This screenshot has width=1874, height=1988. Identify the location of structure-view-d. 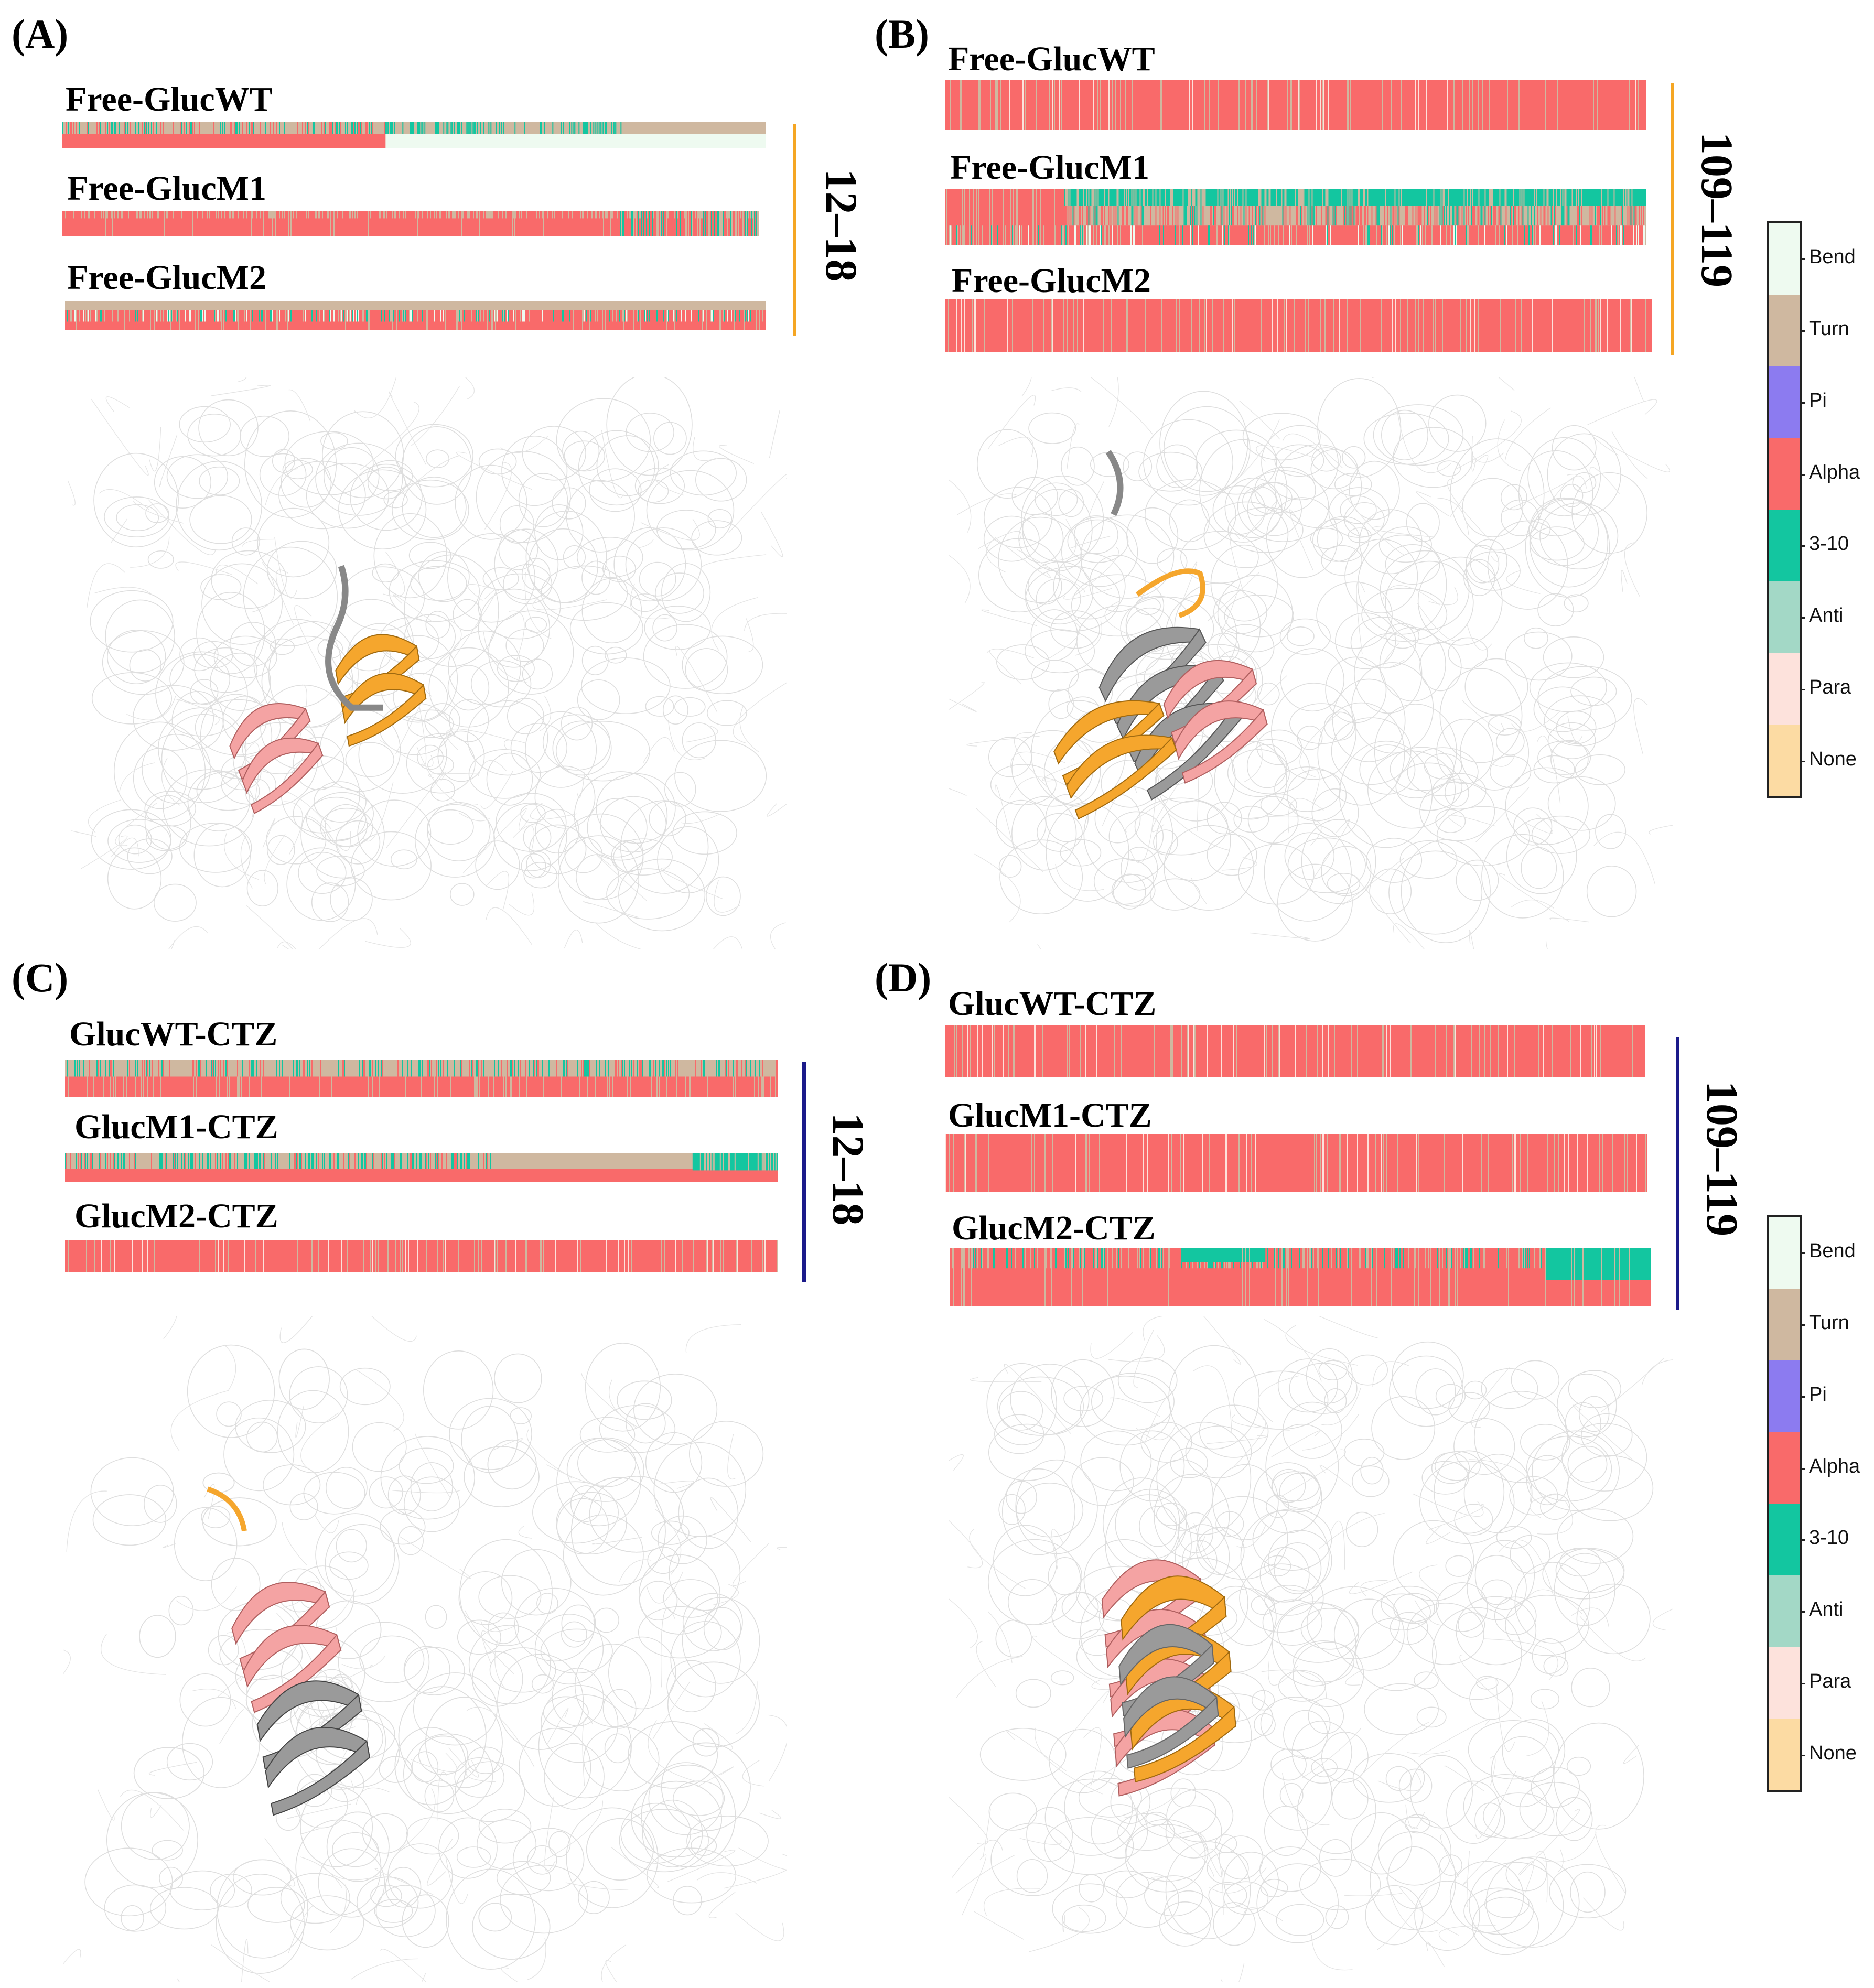
(1311, 1649).